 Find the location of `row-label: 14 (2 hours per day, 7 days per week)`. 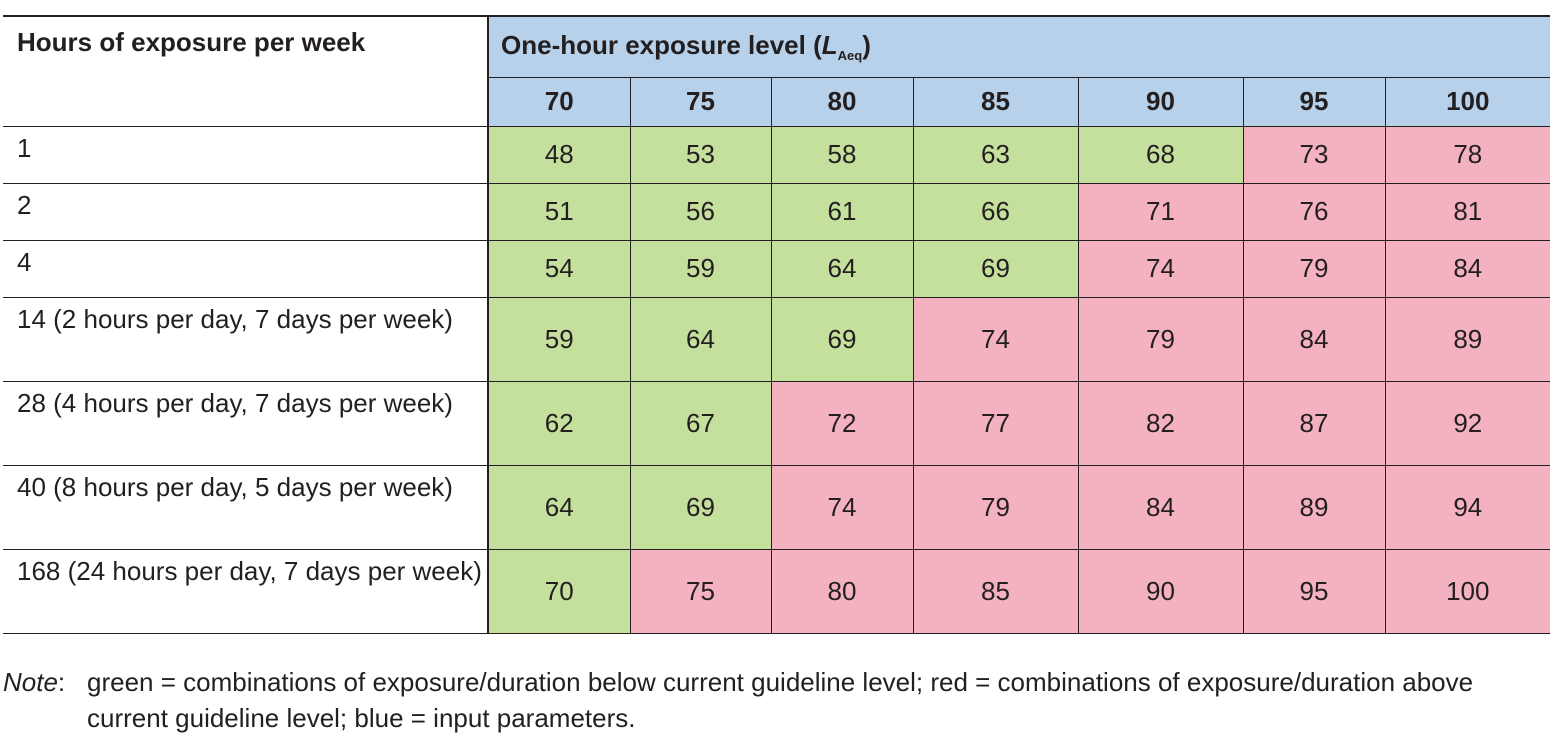

row-label: 14 (2 hours per day, 7 days per week) is located at coordinates (246, 339).